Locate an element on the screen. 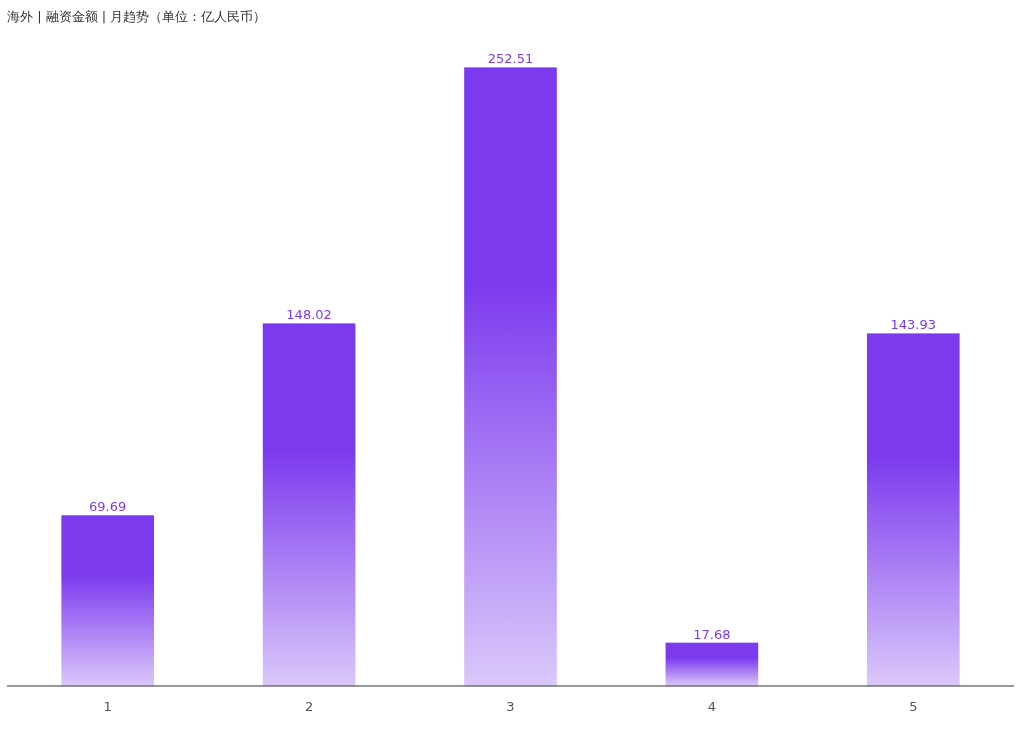 The height and width of the screenshot is (743, 1019). x-tick-label: 1 is located at coordinates (107, 706).